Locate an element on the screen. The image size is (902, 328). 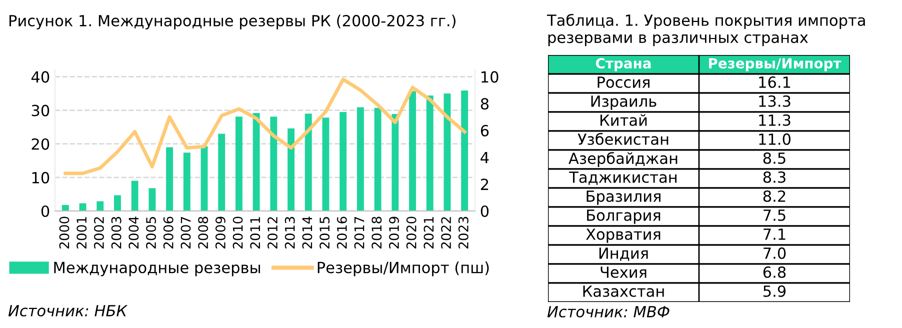
x-tick-label: 2004 is located at coordinates (133, 232).